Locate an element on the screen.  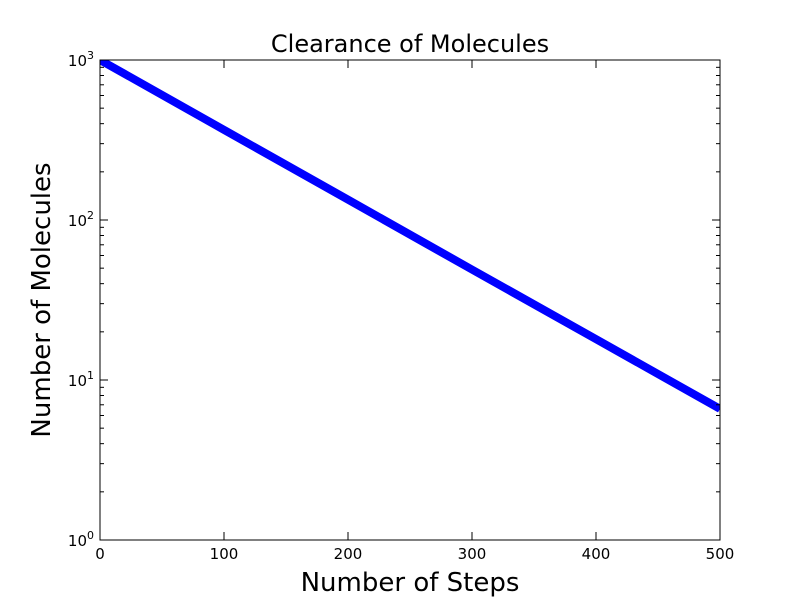
x-tick-label: 0 is located at coordinates (100, 554).